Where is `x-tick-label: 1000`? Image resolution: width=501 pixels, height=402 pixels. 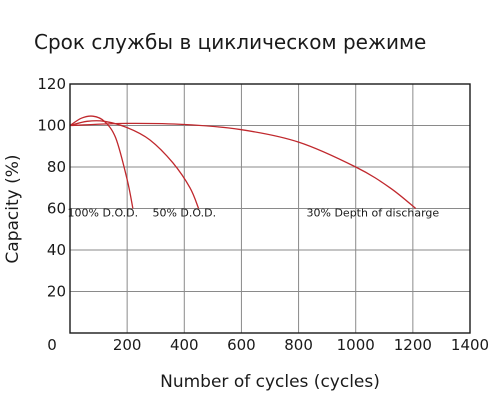 x-tick-label: 1000 is located at coordinates (356, 345).